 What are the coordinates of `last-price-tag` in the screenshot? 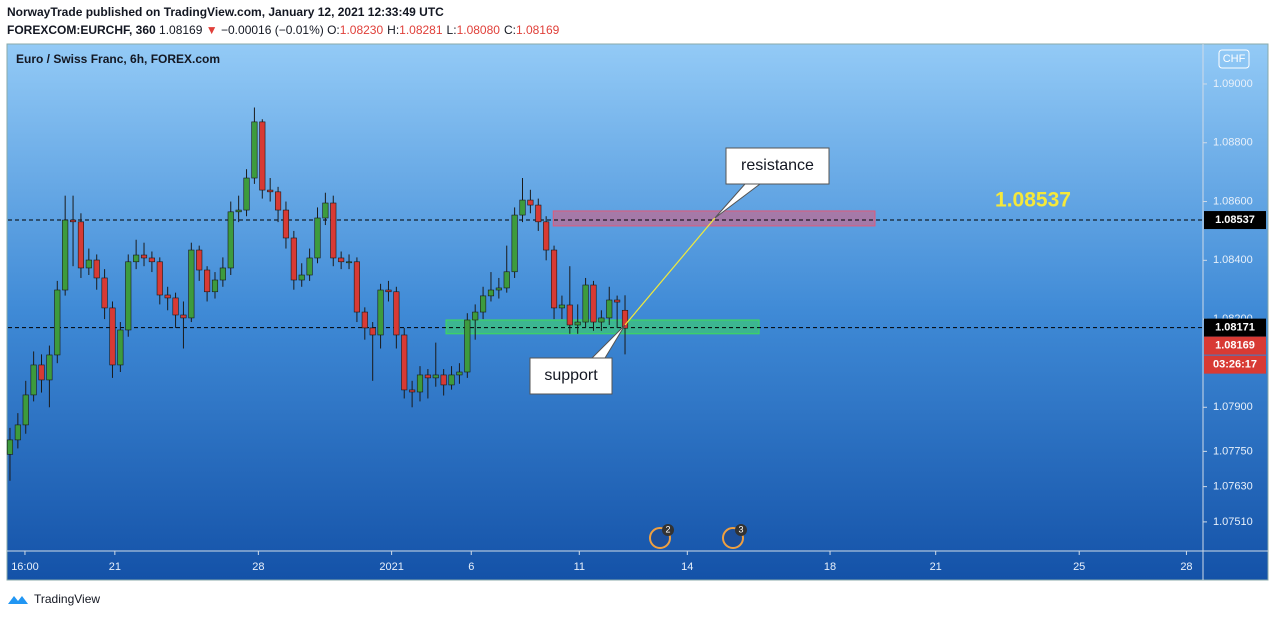 It's located at (1235, 345).